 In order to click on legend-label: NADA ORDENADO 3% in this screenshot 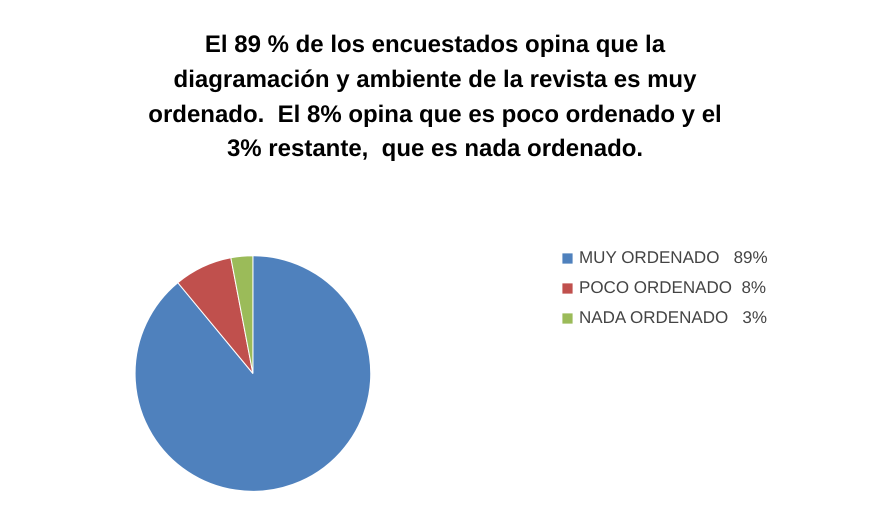, I will do `click(673, 318)`.